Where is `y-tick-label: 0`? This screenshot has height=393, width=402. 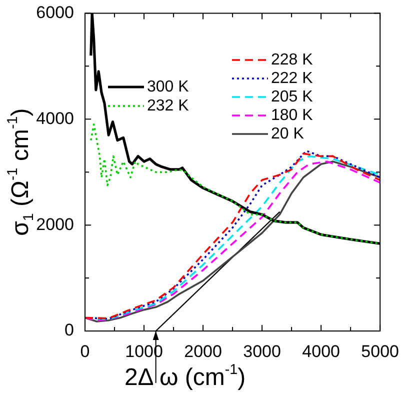 y-tick-label: 0 is located at coordinates (69, 330).